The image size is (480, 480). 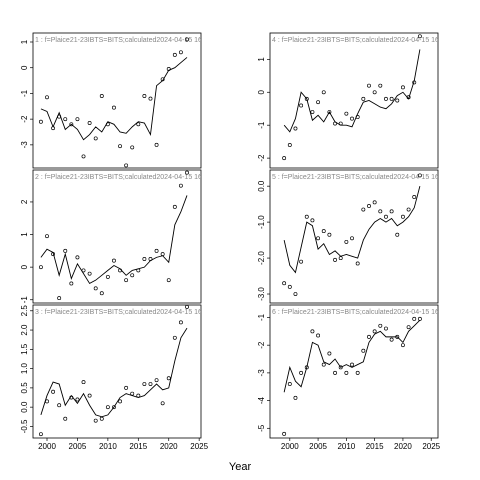 What do you see at coordinates (261, 400) in the screenshot?
I see `y-tick-label: -4` at bounding box center [261, 400].